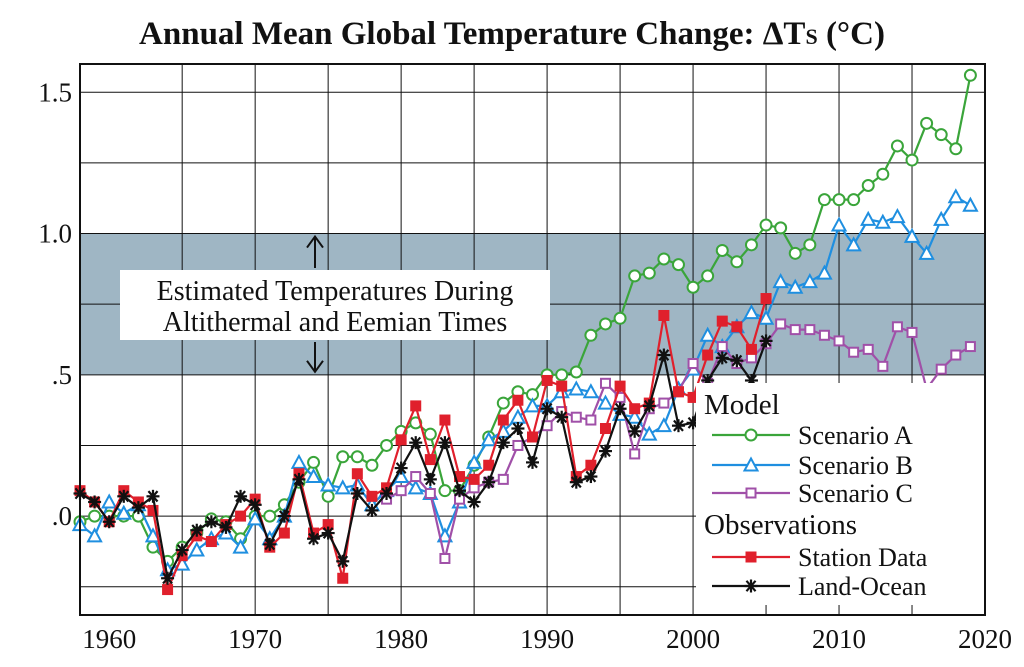 This screenshot has width=1024, height=667. What do you see at coordinates (109, 639) in the screenshot?
I see `x-tick-label: 1960` at bounding box center [109, 639].